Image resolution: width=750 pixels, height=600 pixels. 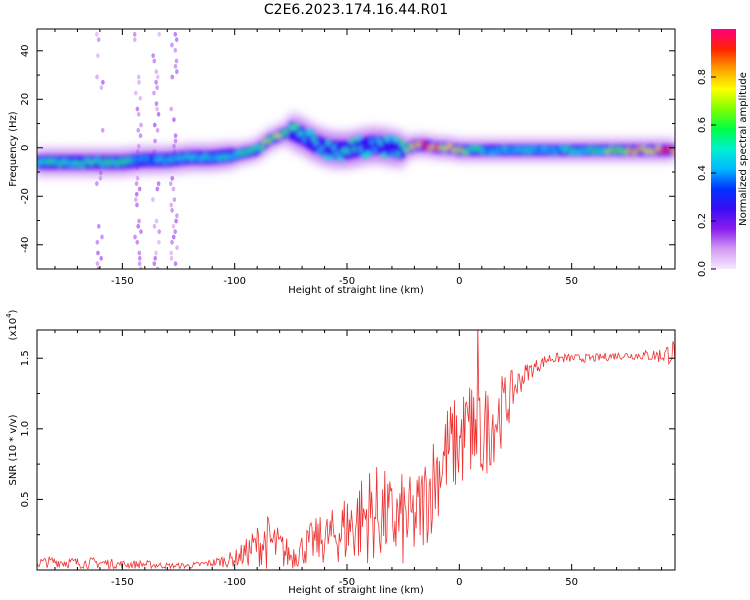 I want to click on snr-scale-label: (x104), so click(x=12, y=324).